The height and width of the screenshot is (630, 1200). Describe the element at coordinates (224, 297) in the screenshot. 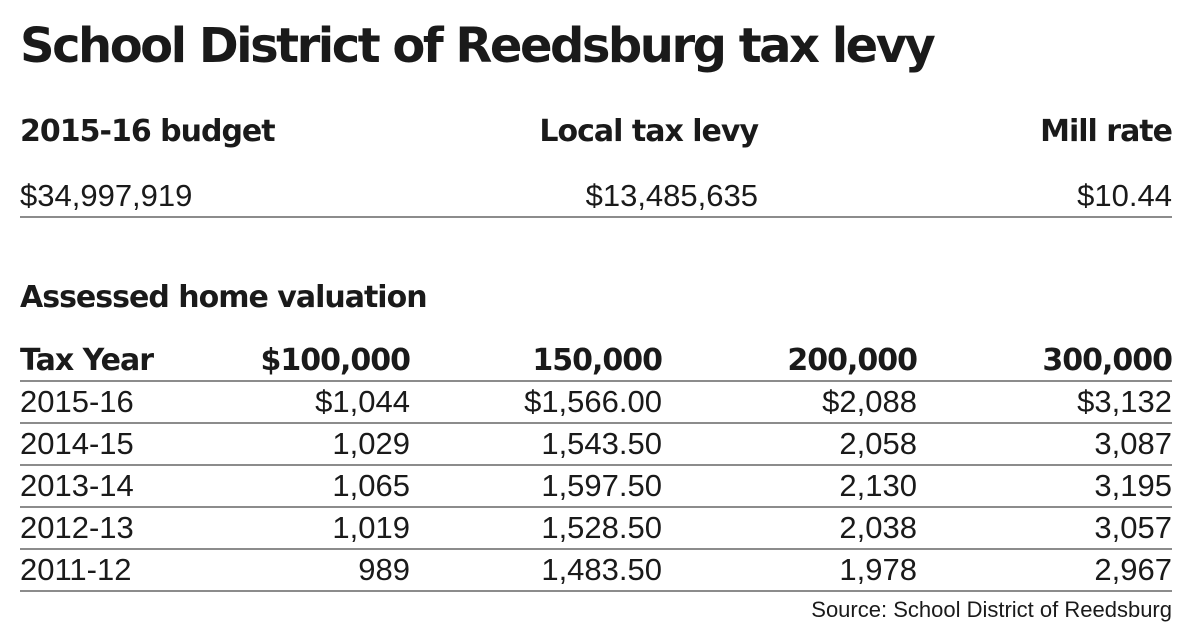

I see `section-label: Assessed home valuation` at that location.